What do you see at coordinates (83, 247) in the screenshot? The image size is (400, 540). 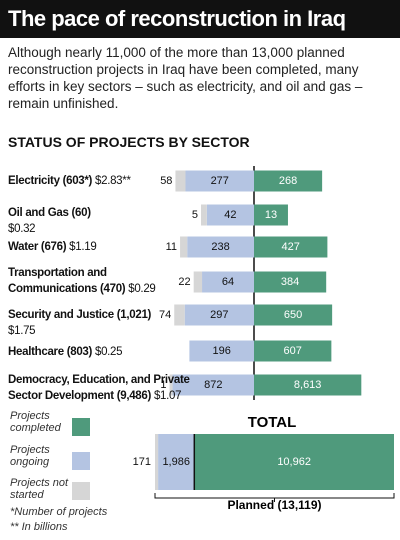 I see `category-amount: $1.19` at bounding box center [83, 247].